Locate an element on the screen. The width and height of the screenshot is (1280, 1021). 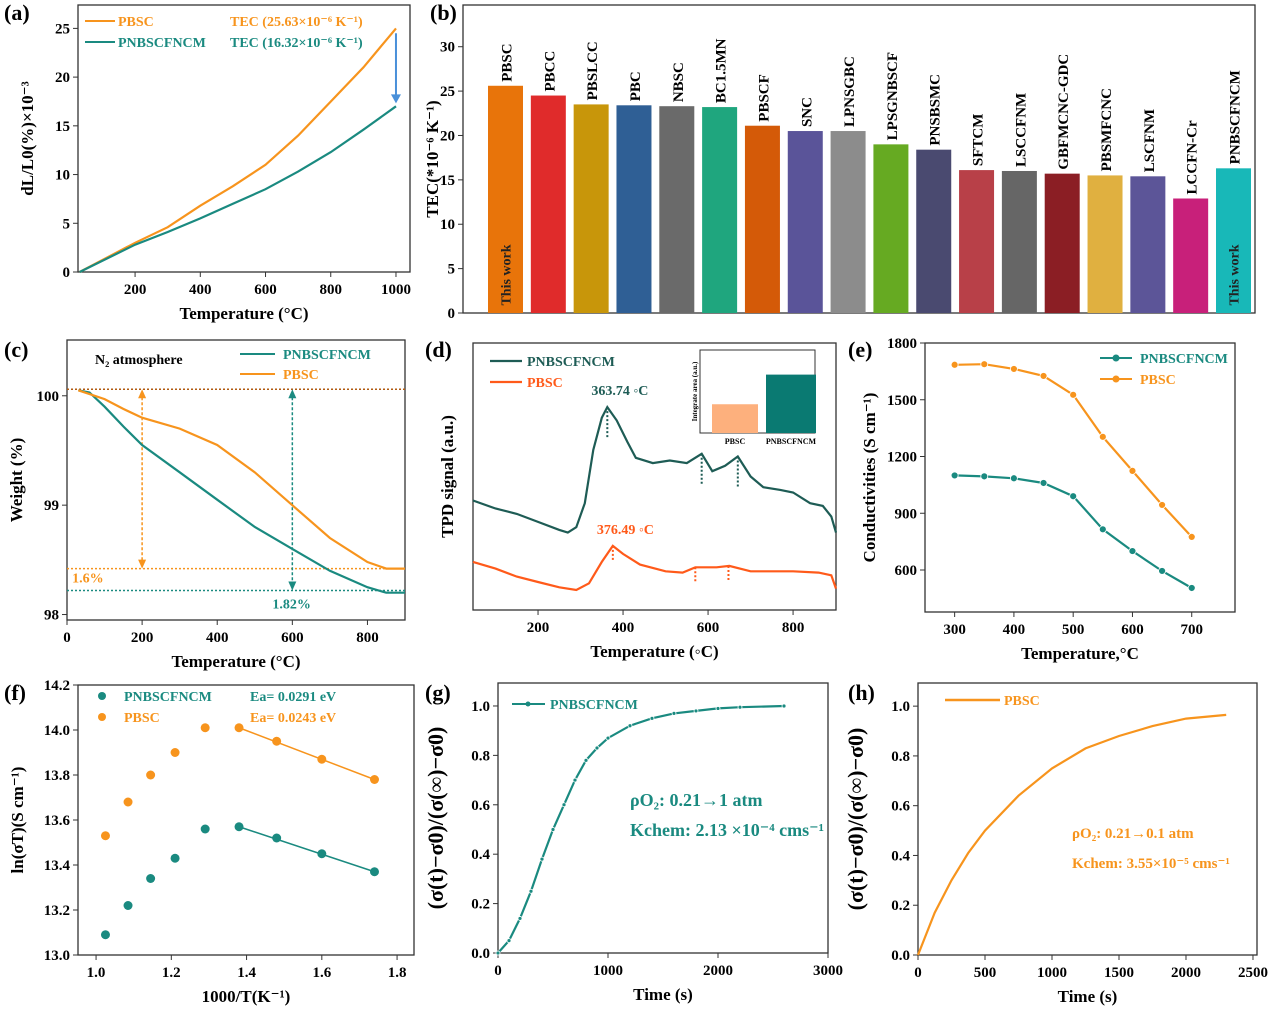
bar-label: BC1.5MN is located at coordinates (722, 70).